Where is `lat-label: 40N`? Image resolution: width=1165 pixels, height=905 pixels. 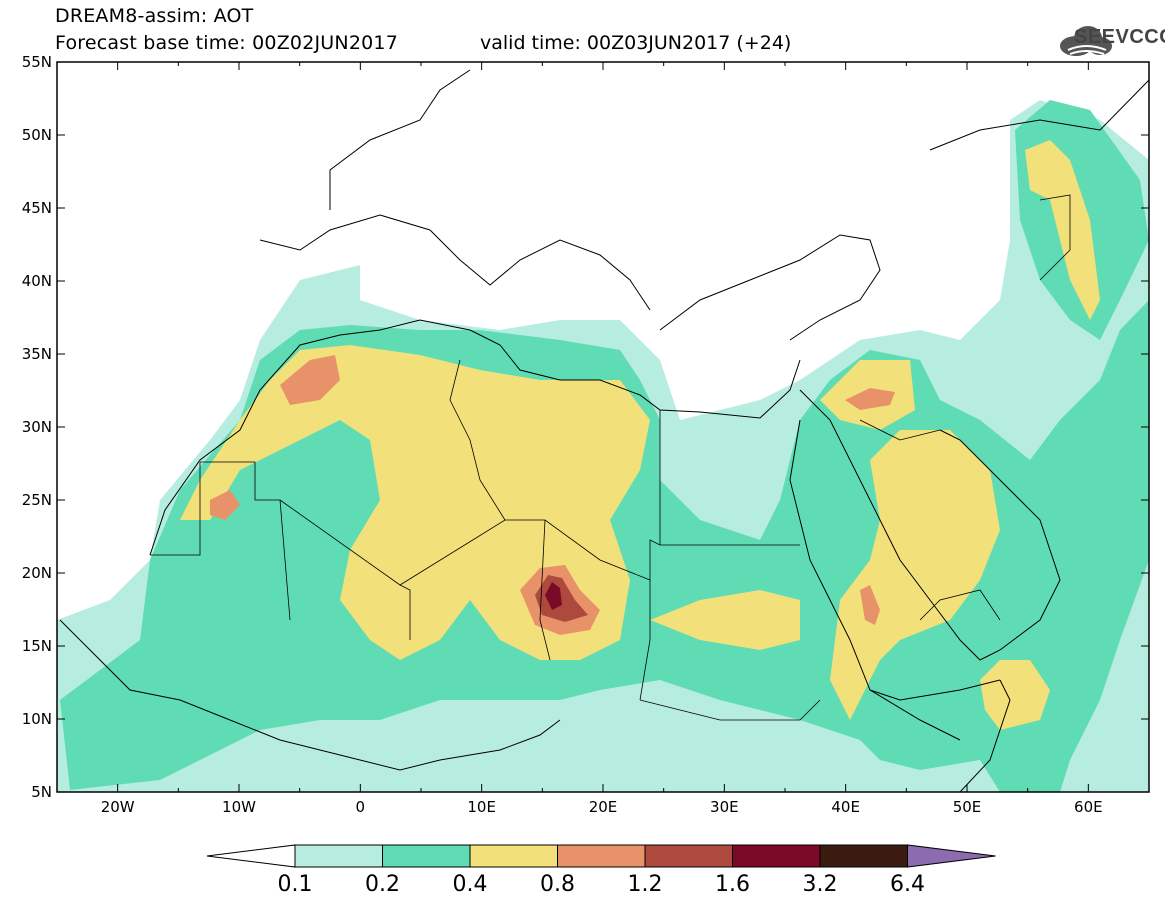
lat-label: 40N is located at coordinates (37, 281).